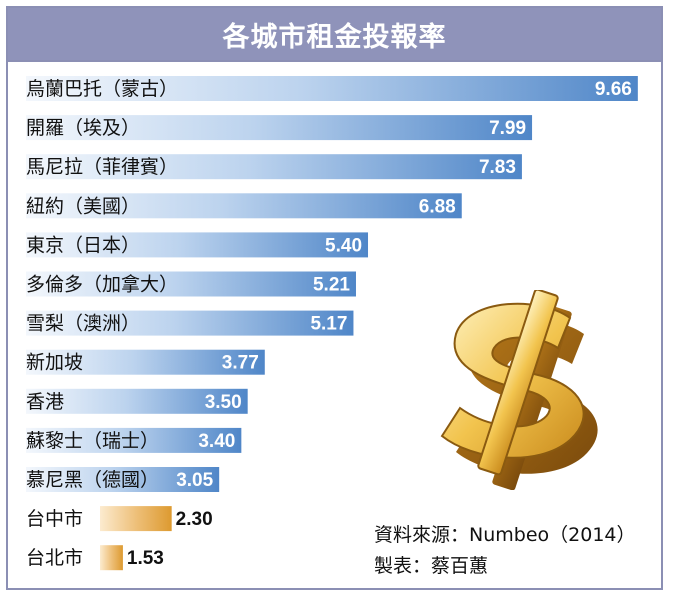 This screenshot has width=673, height=598. Describe the element at coordinates (613, 89) in the screenshot. I see `value-label: 9.66` at that location.